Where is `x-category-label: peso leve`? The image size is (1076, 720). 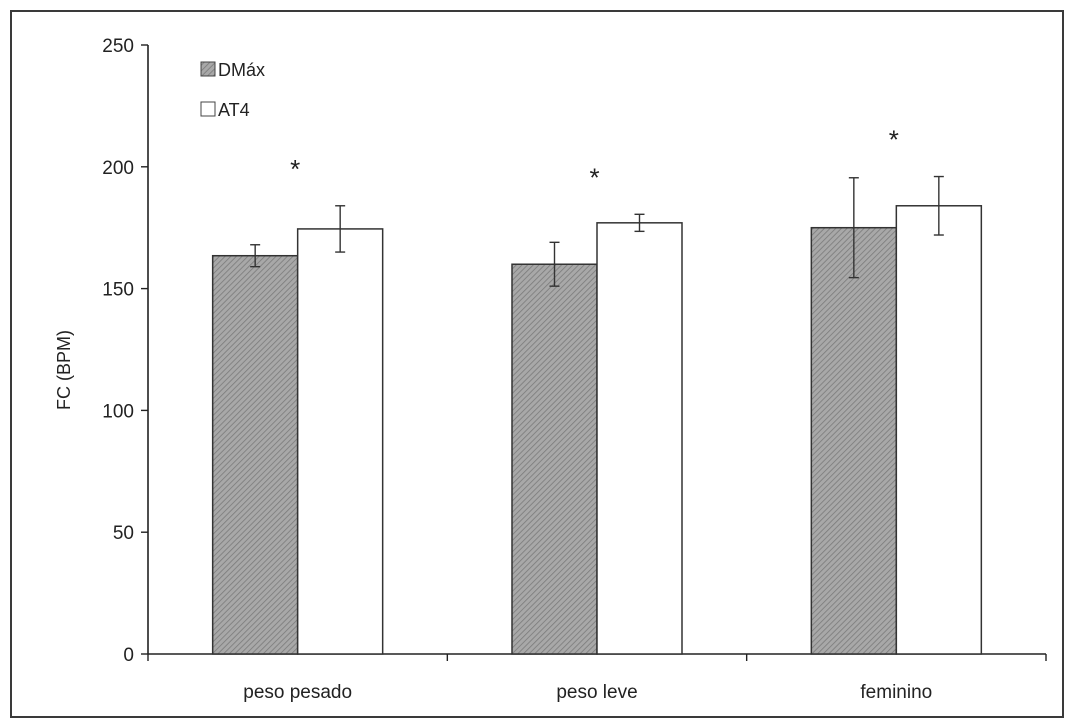 x-category-label: peso leve is located at coordinates (596, 692).